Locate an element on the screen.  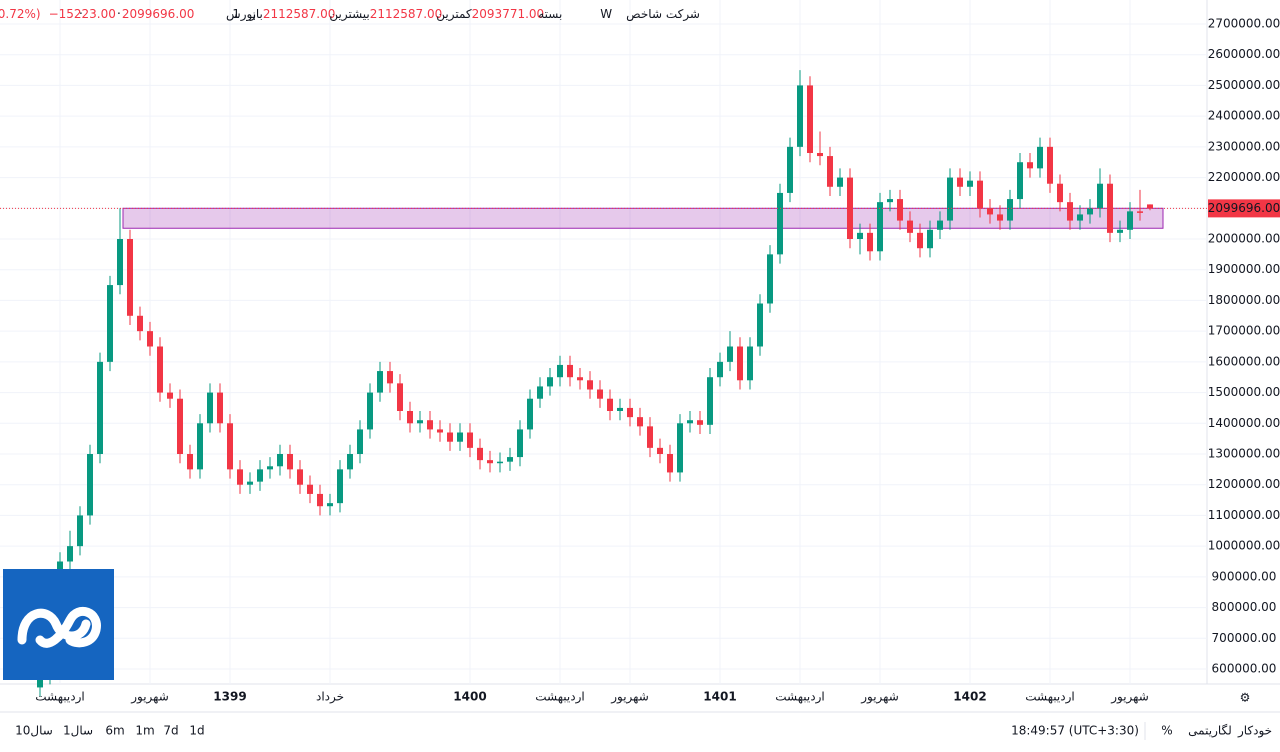
y-tick-label: 1700000.00 is located at coordinates (1244, 331).